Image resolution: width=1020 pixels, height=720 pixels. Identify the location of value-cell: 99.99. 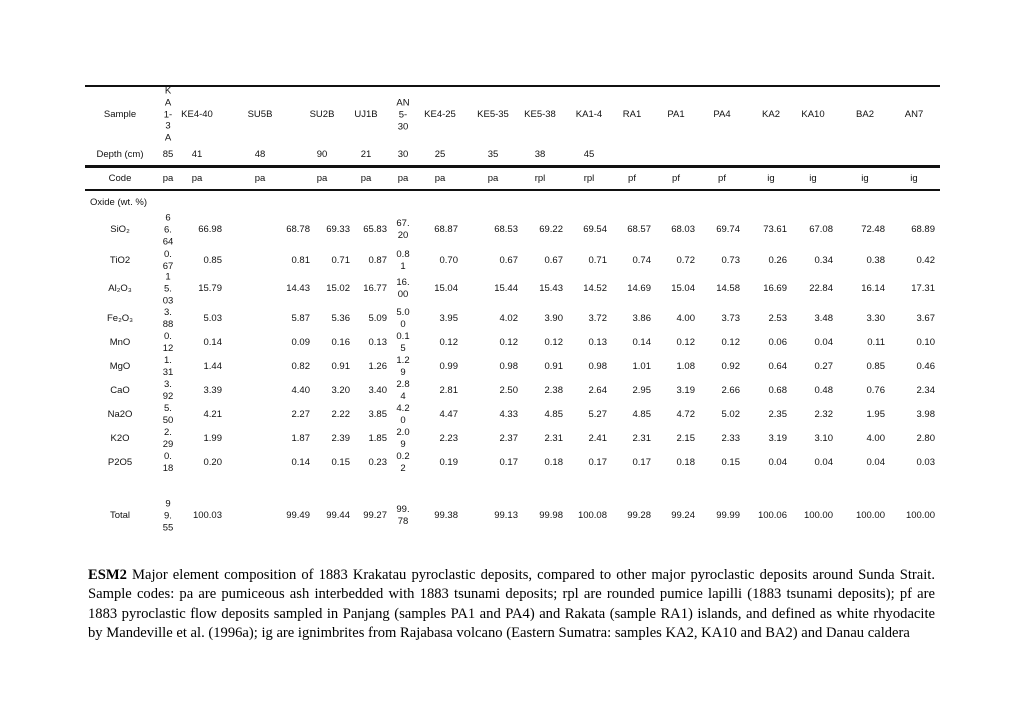
(728, 516).